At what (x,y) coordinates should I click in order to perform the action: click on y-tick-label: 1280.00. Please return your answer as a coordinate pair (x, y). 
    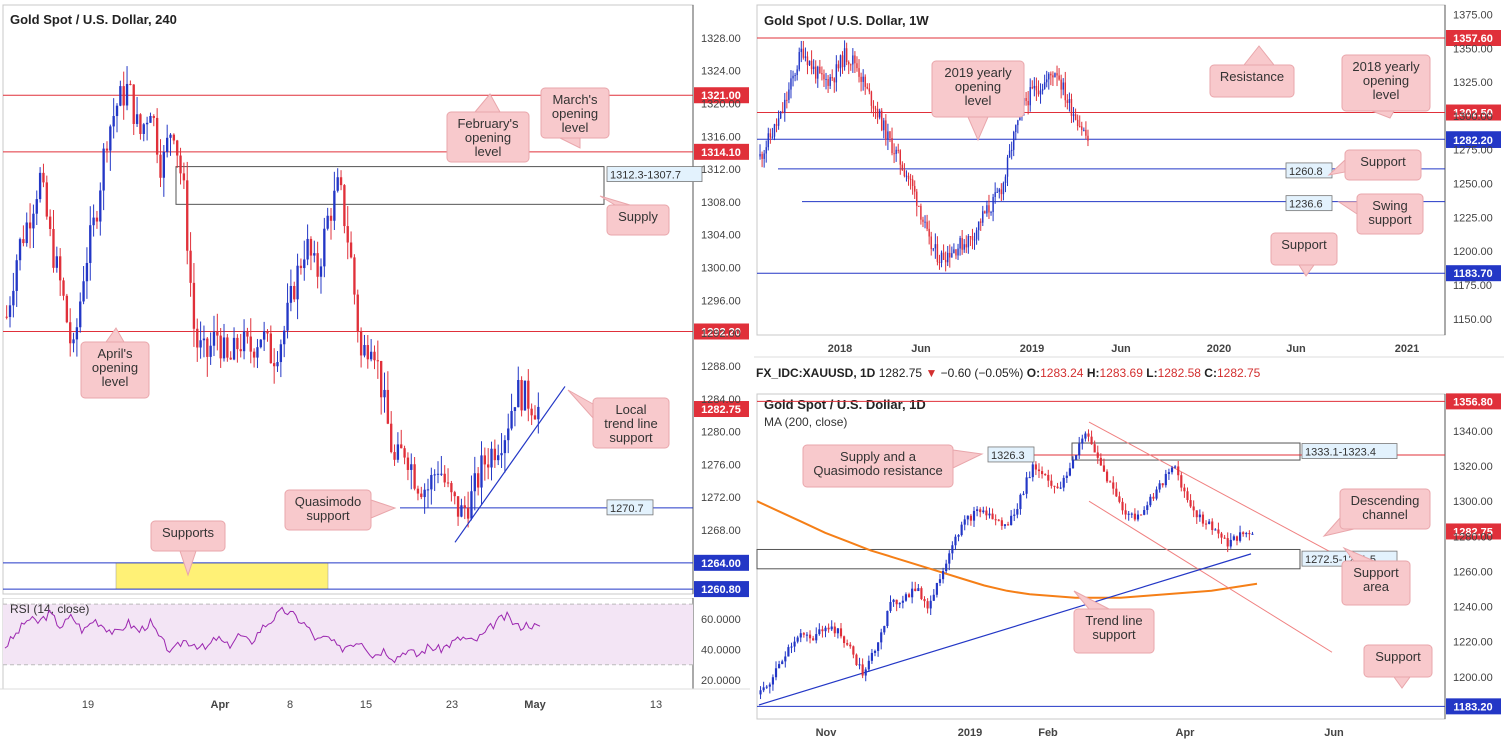
    Looking at the image, I should click on (721, 433).